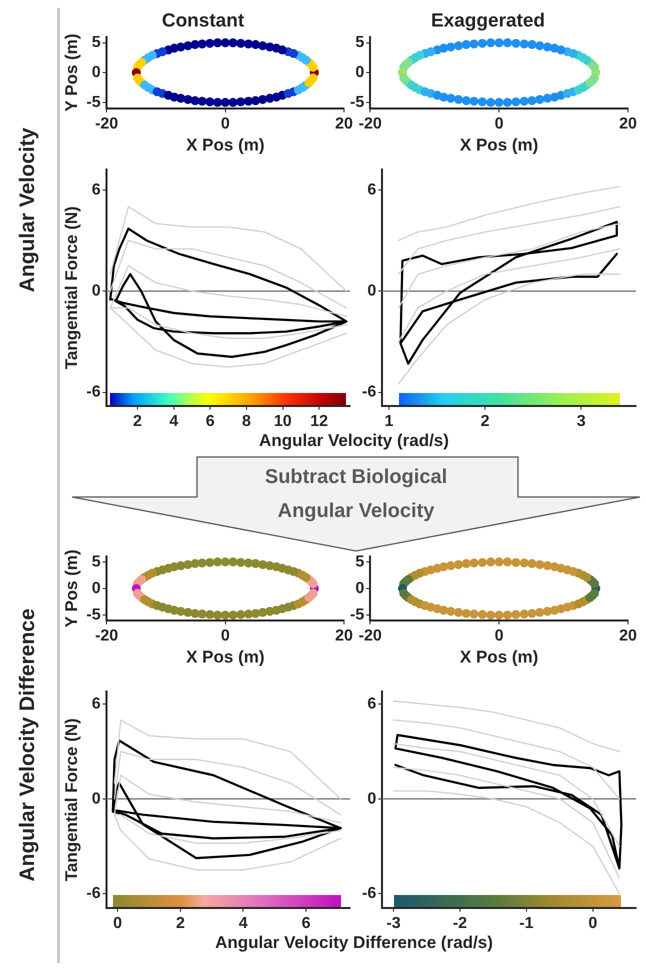 The image size is (646, 973). Describe the element at coordinates (319, 421) in the screenshot. I see `x-tick-label: 12` at that location.